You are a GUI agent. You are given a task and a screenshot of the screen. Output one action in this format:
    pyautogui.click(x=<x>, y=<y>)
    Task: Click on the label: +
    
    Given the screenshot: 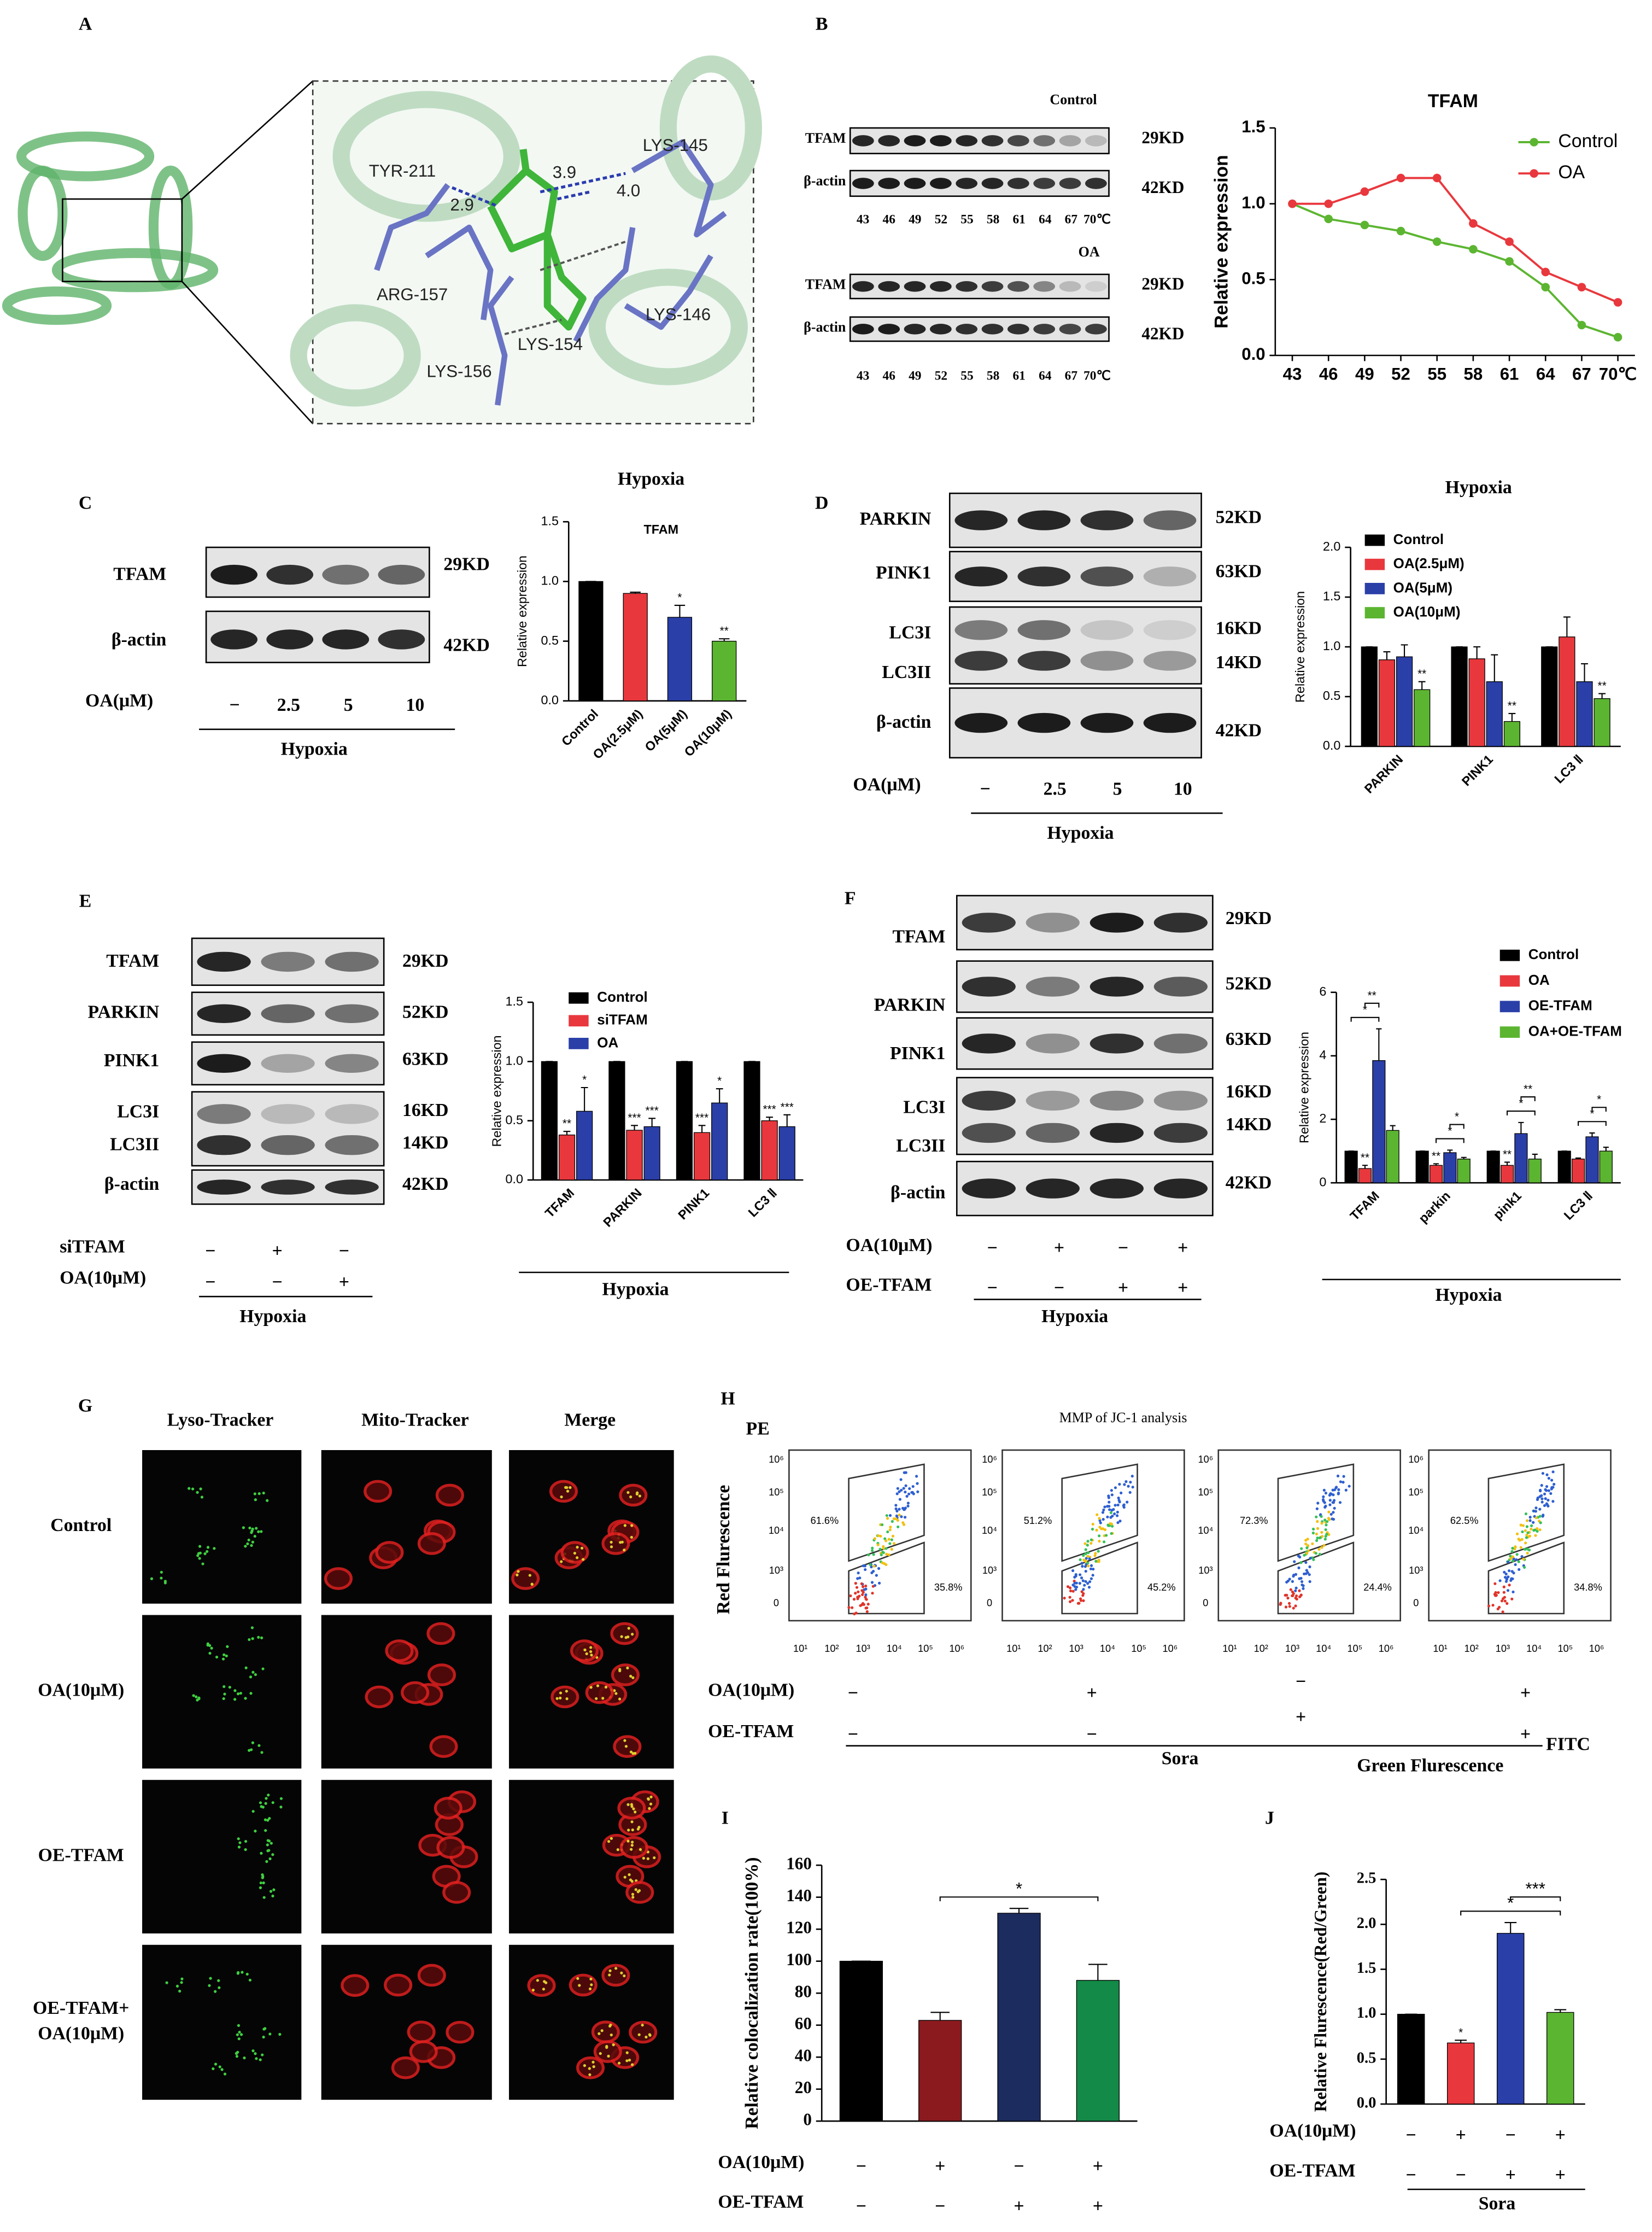 What is the action you would take?
    pyautogui.click(x=1183, y=1248)
    